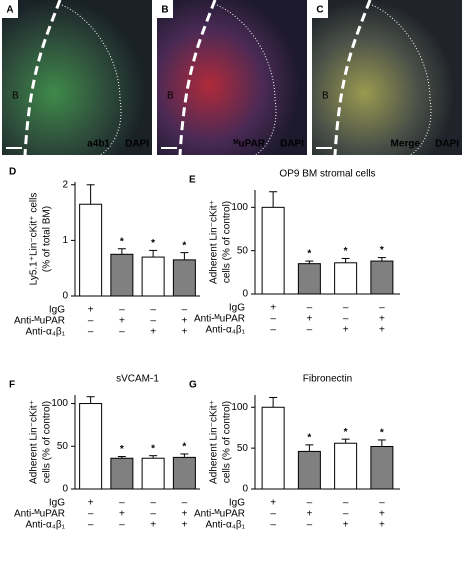 The width and height of the screenshot is (465, 561). I want to click on stain-label: DAPI, so click(137, 144).